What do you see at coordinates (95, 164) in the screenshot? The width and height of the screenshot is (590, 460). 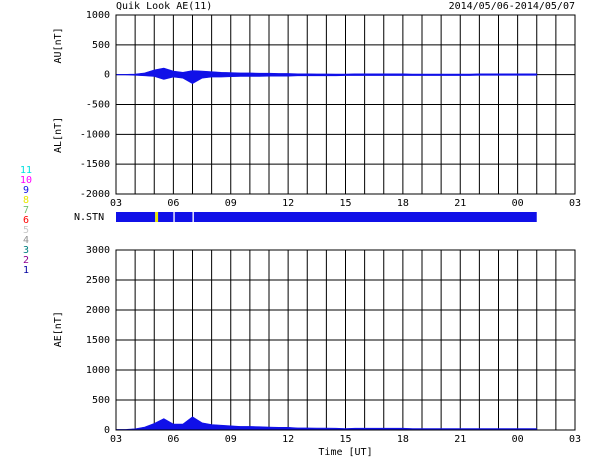 I see `y-tick-label: -1500` at bounding box center [95, 164].